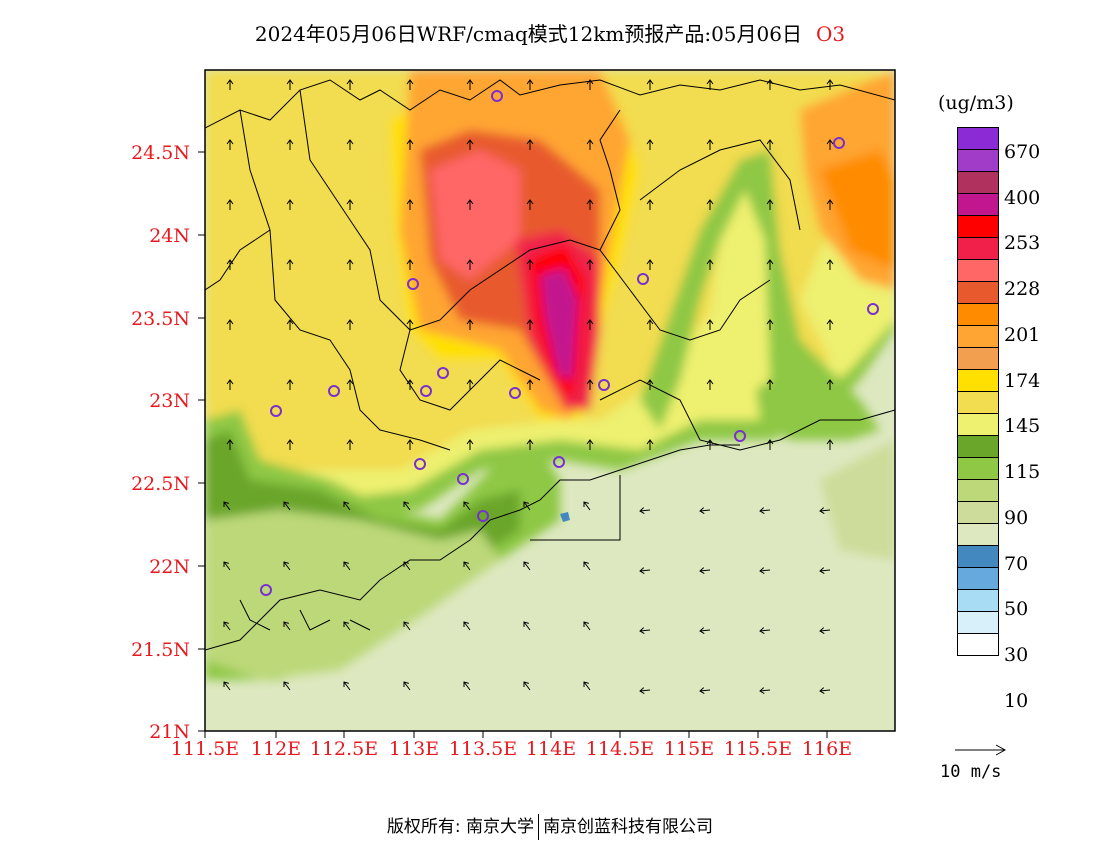 This screenshot has width=1100, height=850. Describe the element at coordinates (483, 749) in the screenshot. I see `lon-label: 113.5E` at that location.